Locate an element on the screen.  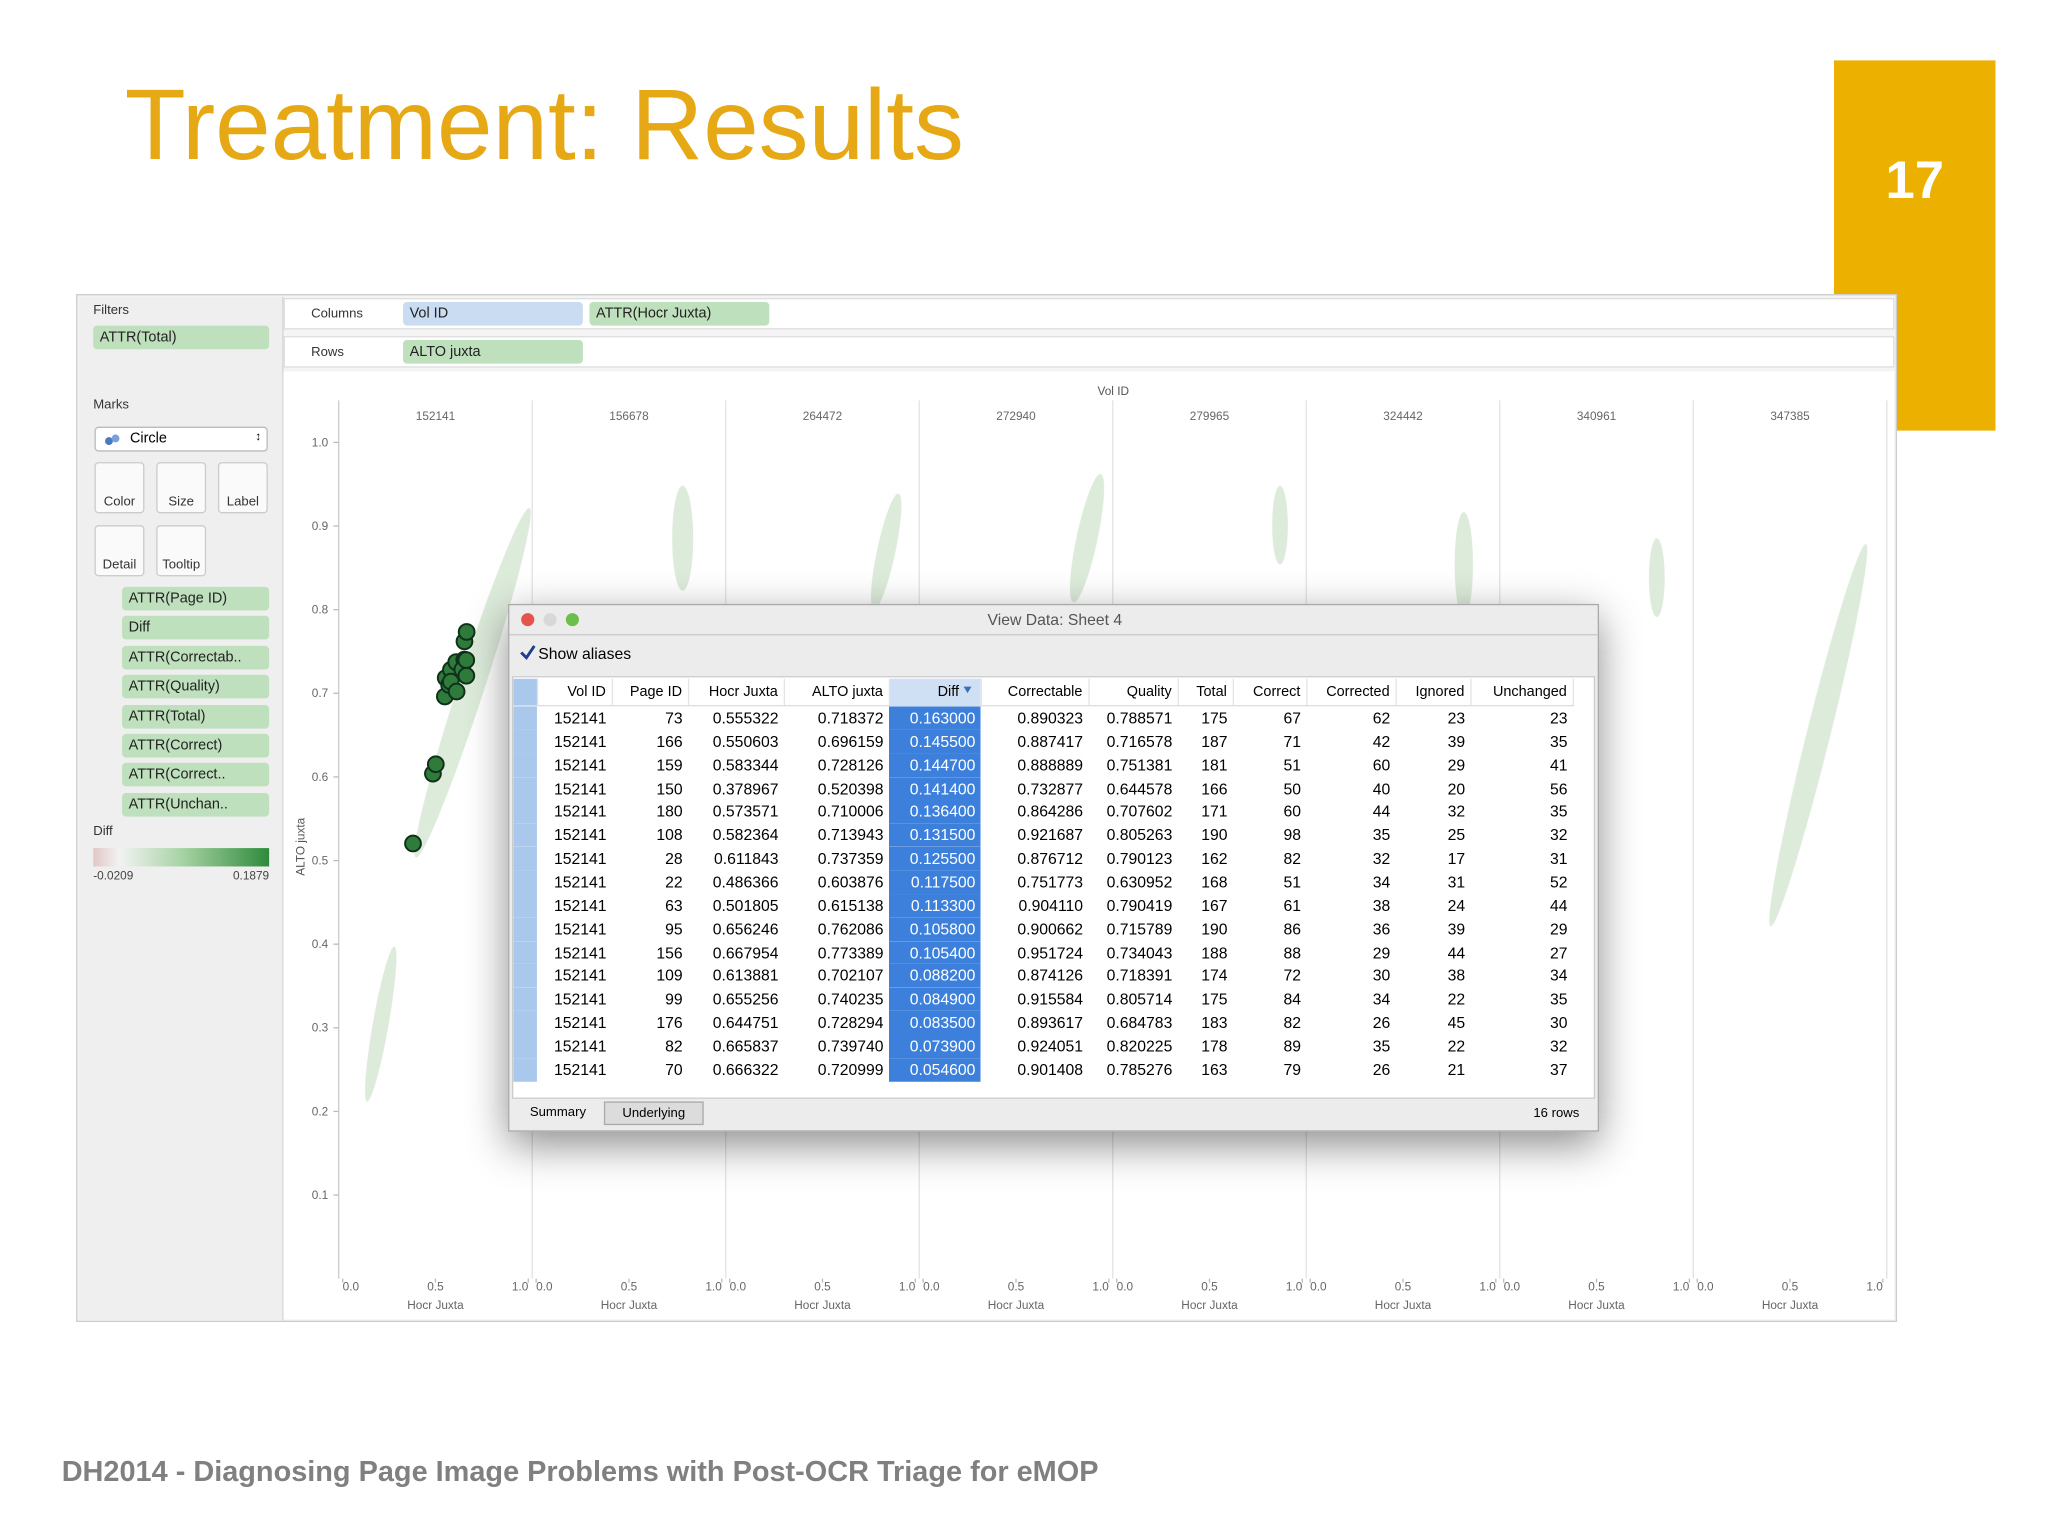
table-cell: 0.105400 is located at coordinates (934, 952).